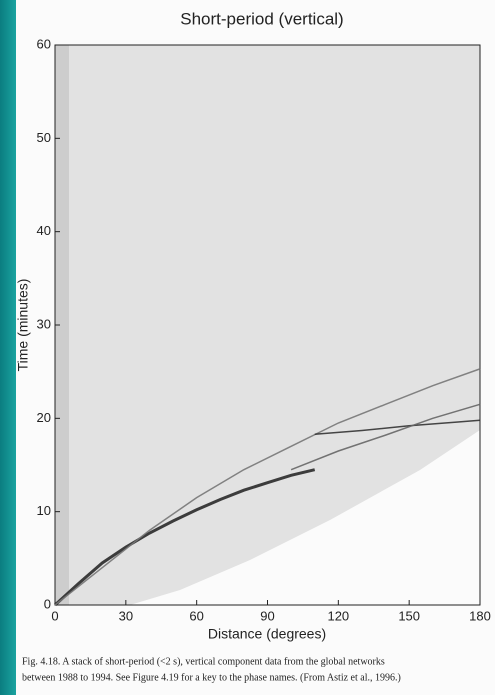  I want to click on y-tick-label: 50, so click(44, 137).